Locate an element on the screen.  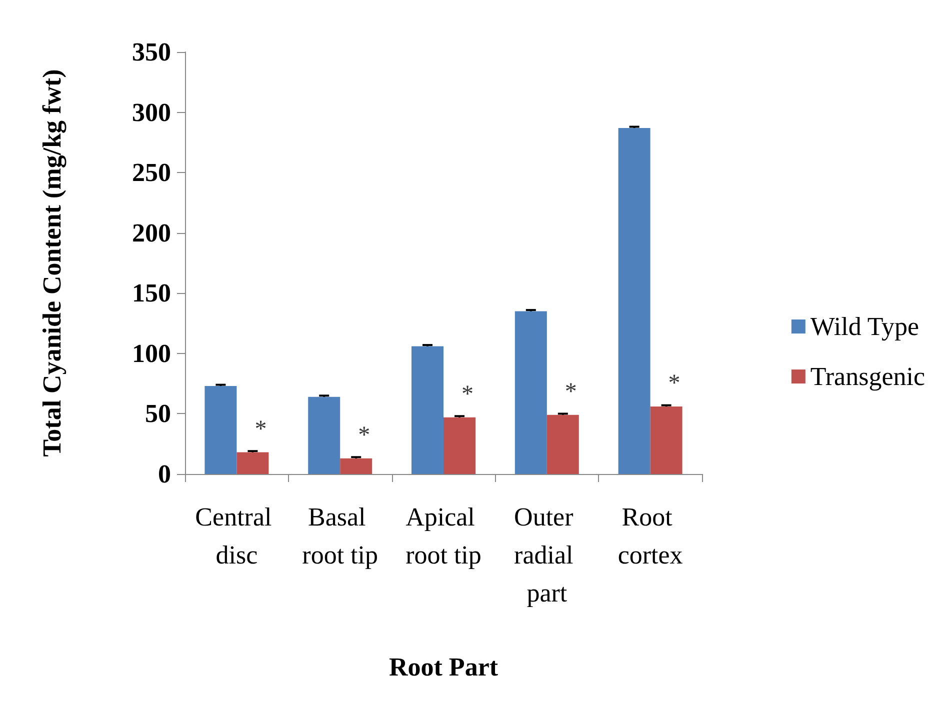
y-tick-label: 250 is located at coordinates (151, 173).